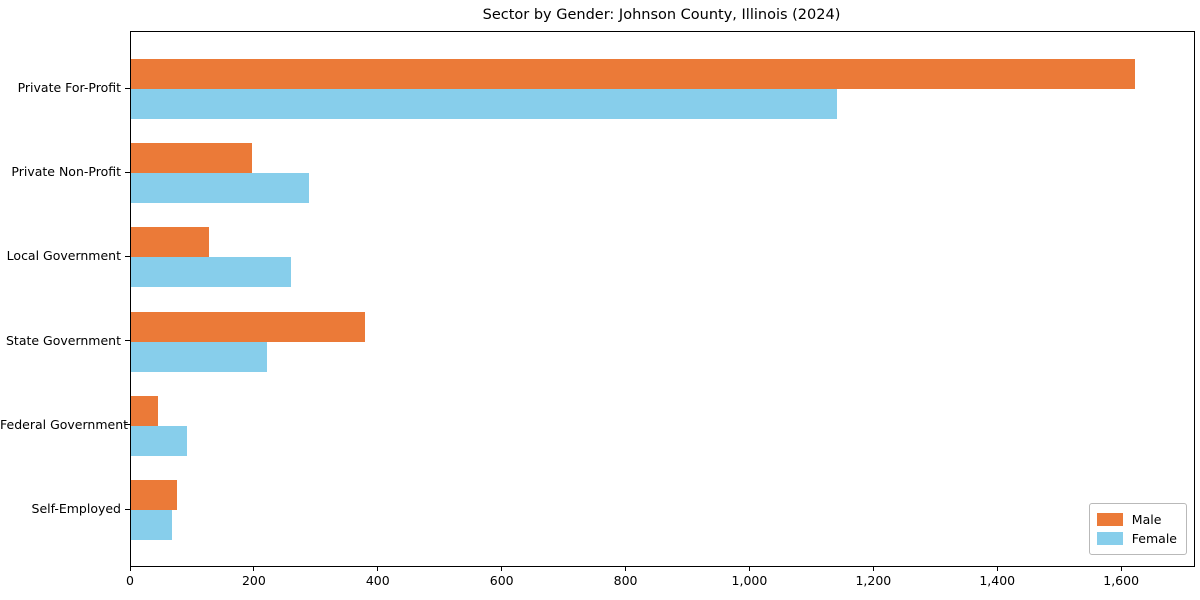 The height and width of the screenshot is (600, 1200). What do you see at coordinates (63, 256) in the screenshot?
I see `y-tick-label-local-government: Local Government` at bounding box center [63, 256].